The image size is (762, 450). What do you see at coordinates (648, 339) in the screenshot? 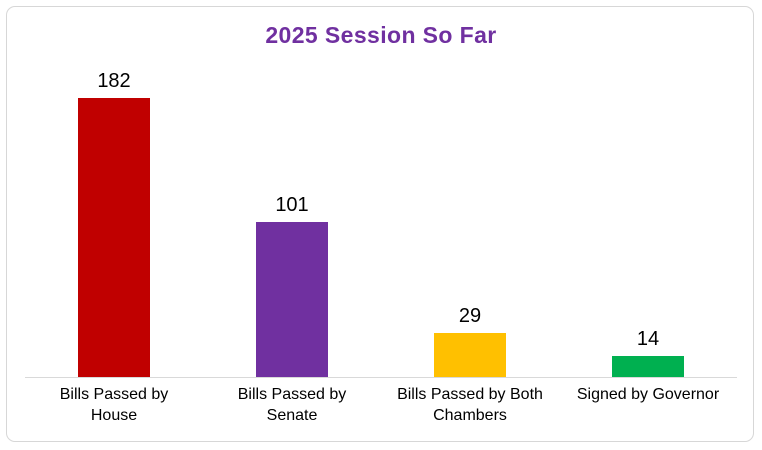
I see `bar-value-label: 14` at bounding box center [648, 339].